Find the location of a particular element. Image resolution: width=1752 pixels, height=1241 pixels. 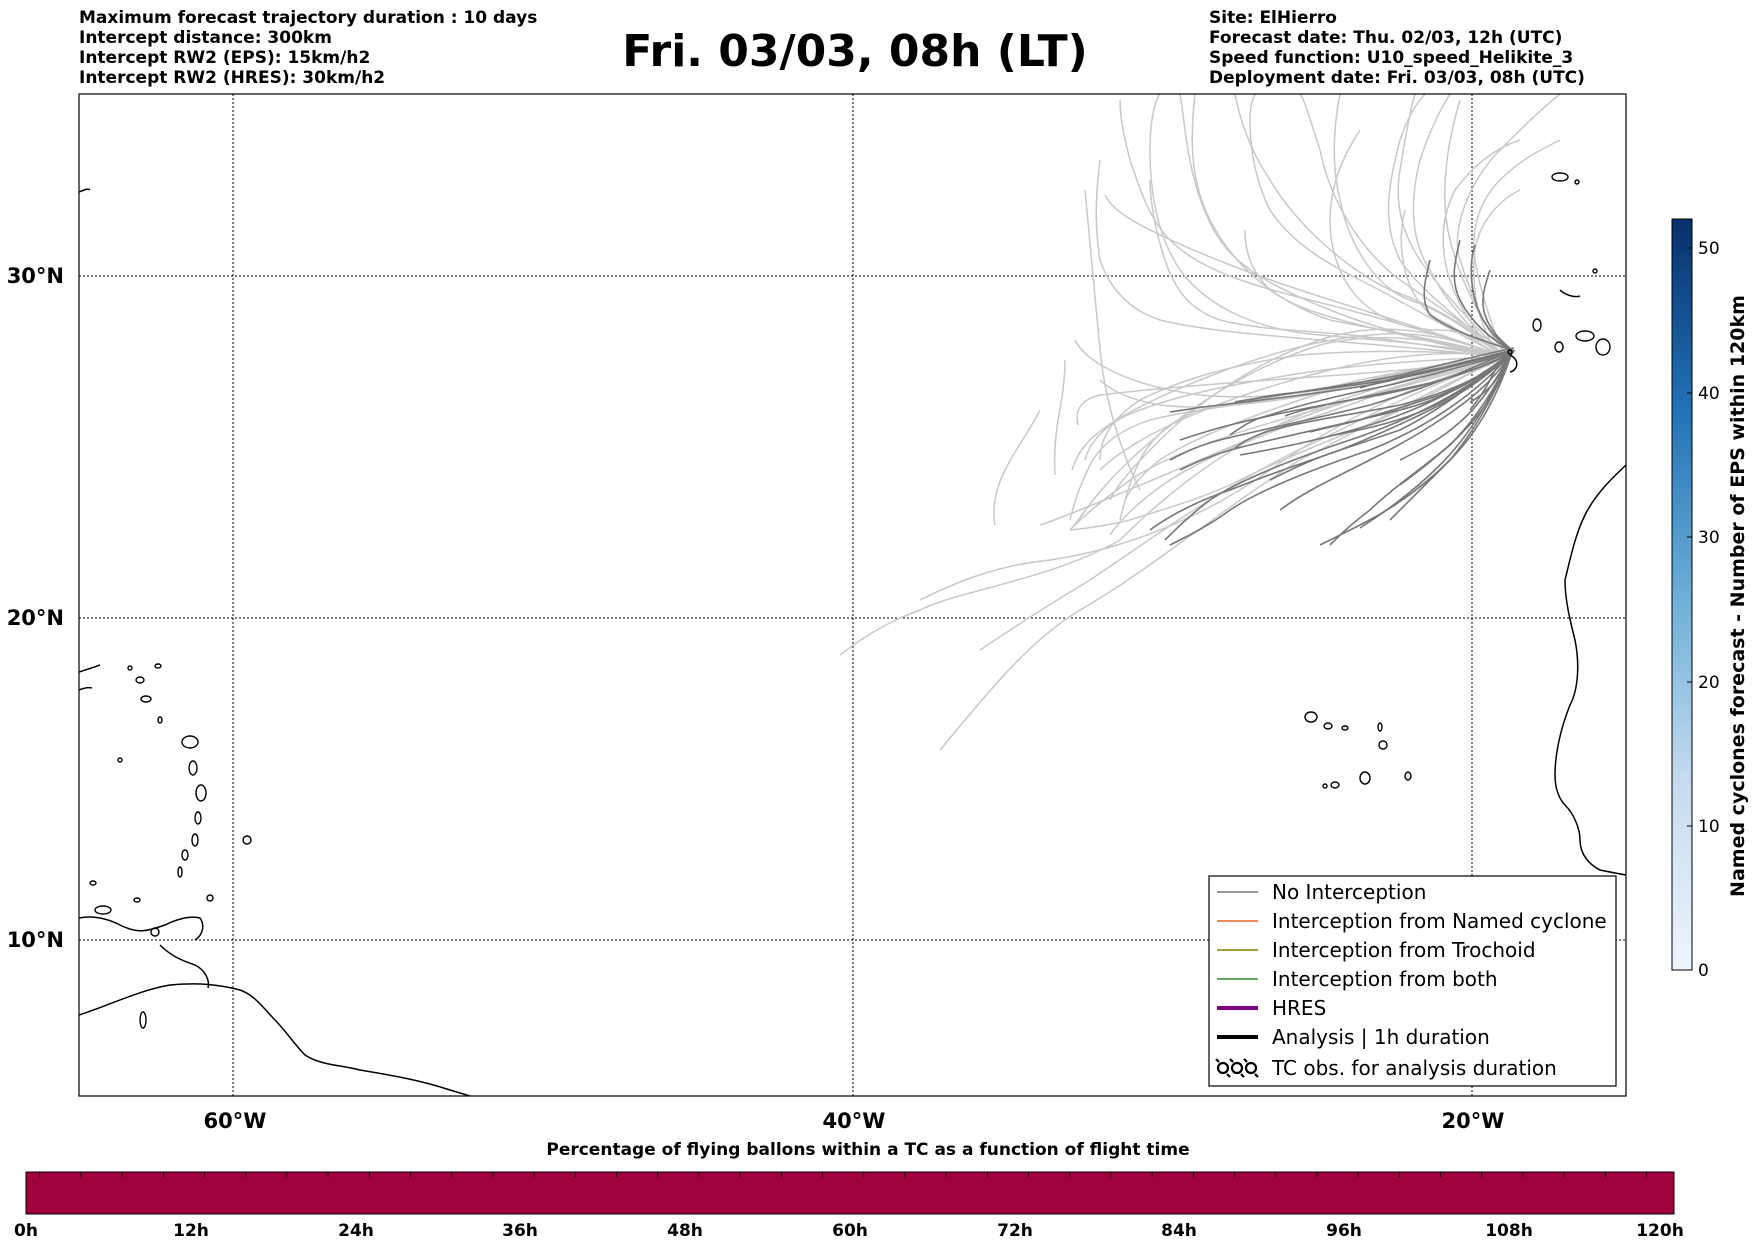

bottom-tick-60h: 60h is located at coordinates (850, 1231).